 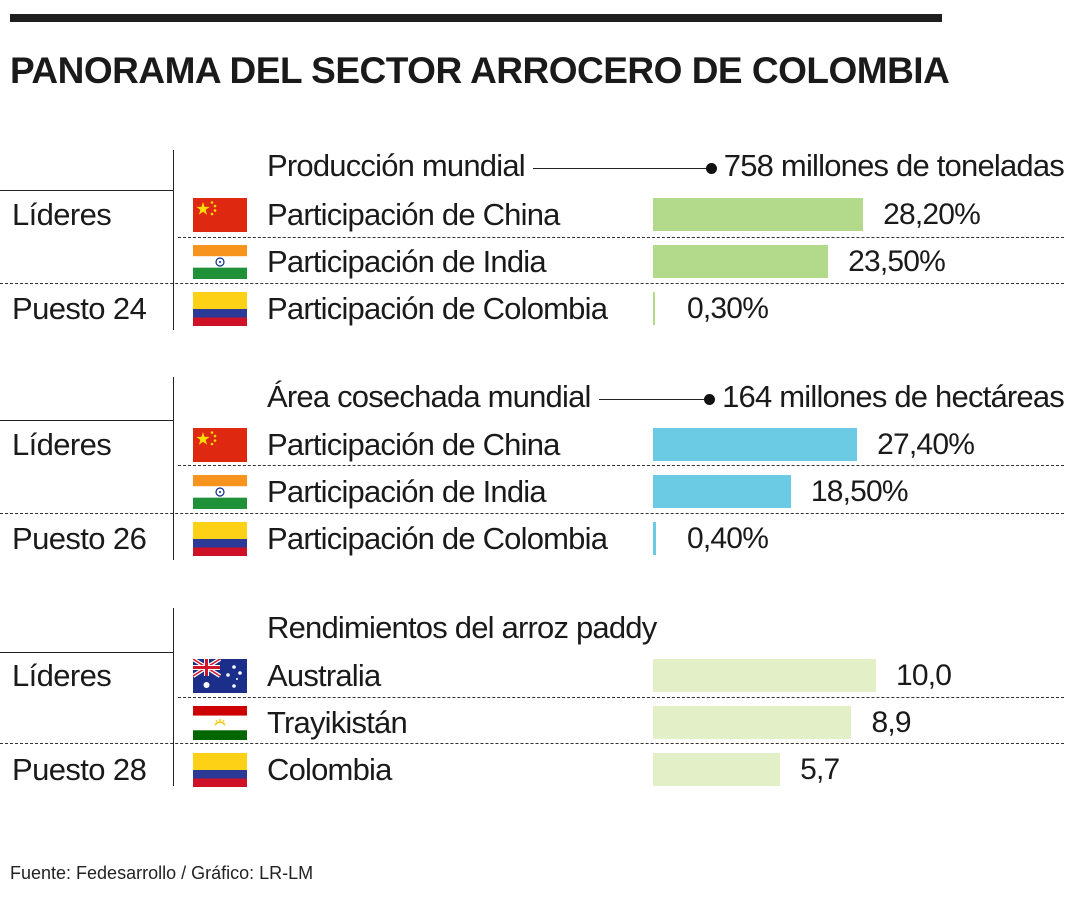 What do you see at coordinates (894, 165) in the screenshot?
I see `section-total-value: 758 millones de toneladas` at bounding box center [894, 165].